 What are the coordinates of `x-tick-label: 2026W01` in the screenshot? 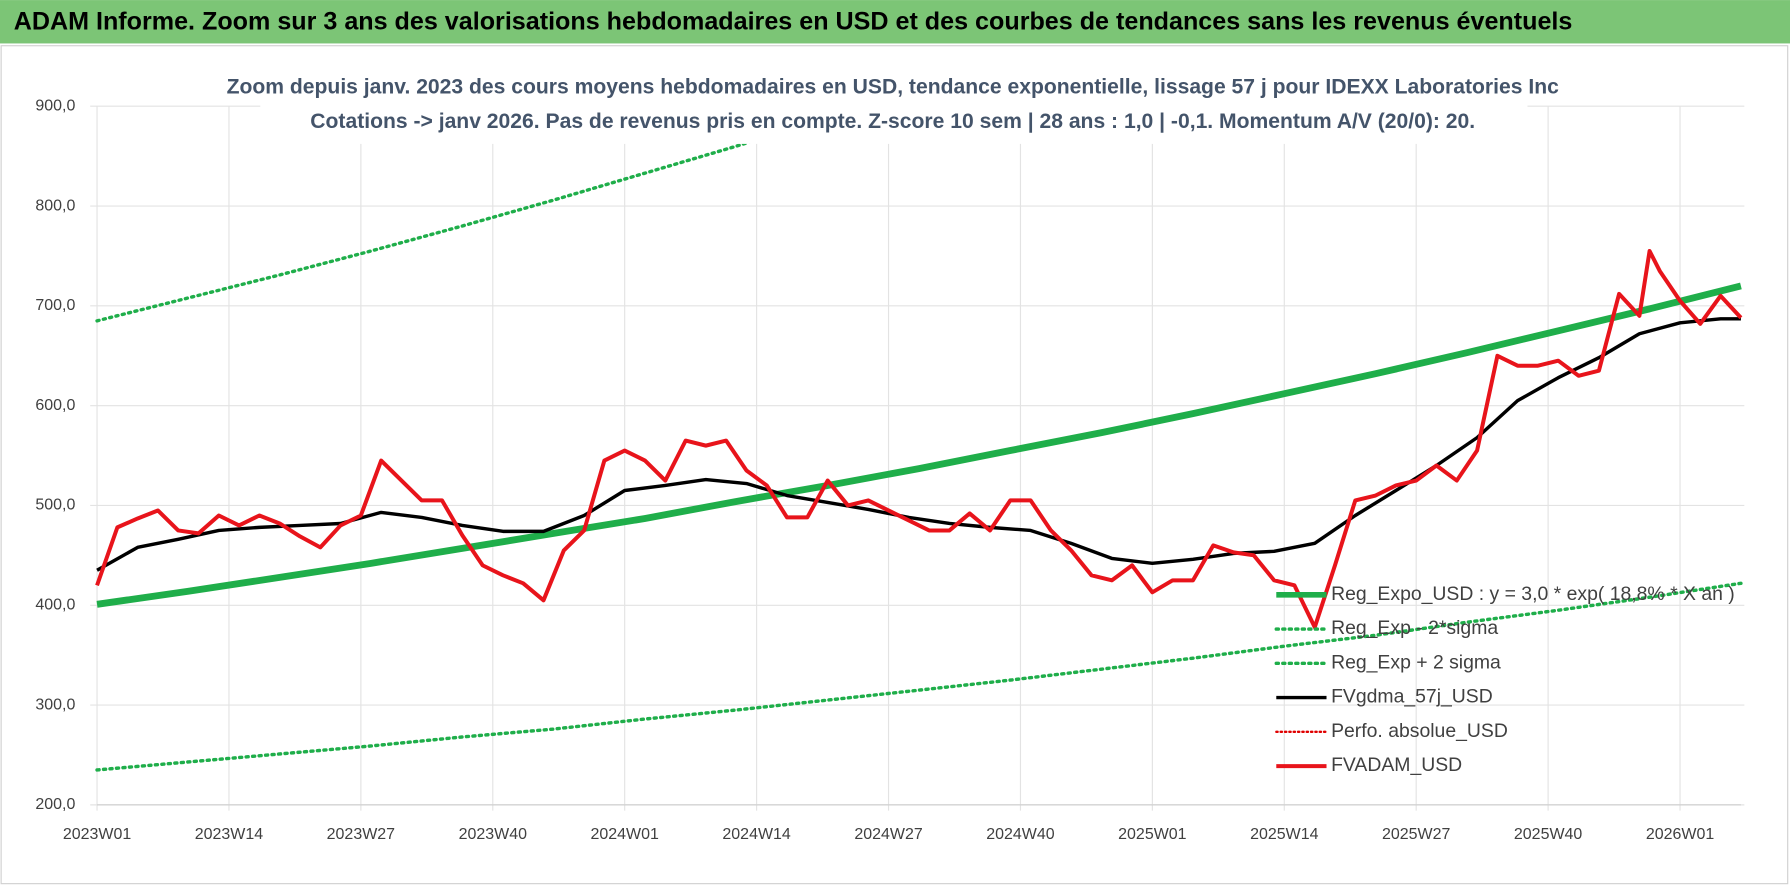 It's located at (1680, 834).